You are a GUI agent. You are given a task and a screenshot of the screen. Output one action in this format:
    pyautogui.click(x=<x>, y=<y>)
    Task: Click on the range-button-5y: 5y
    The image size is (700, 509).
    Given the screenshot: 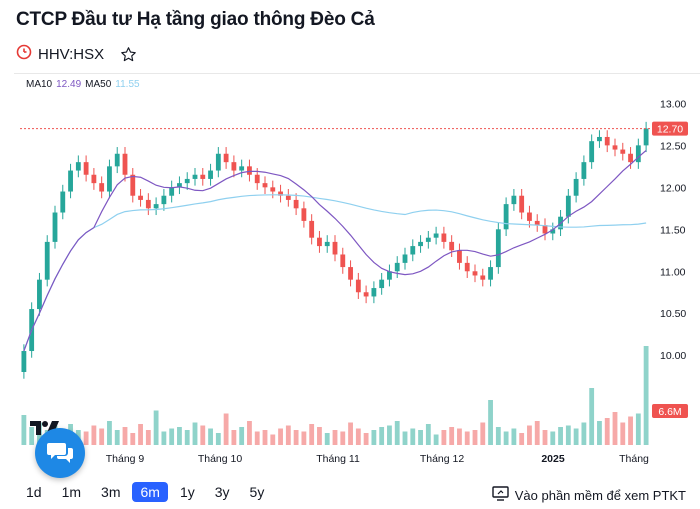 What is the action you would take?
    pyautogui.click(x=257, y=492)
    